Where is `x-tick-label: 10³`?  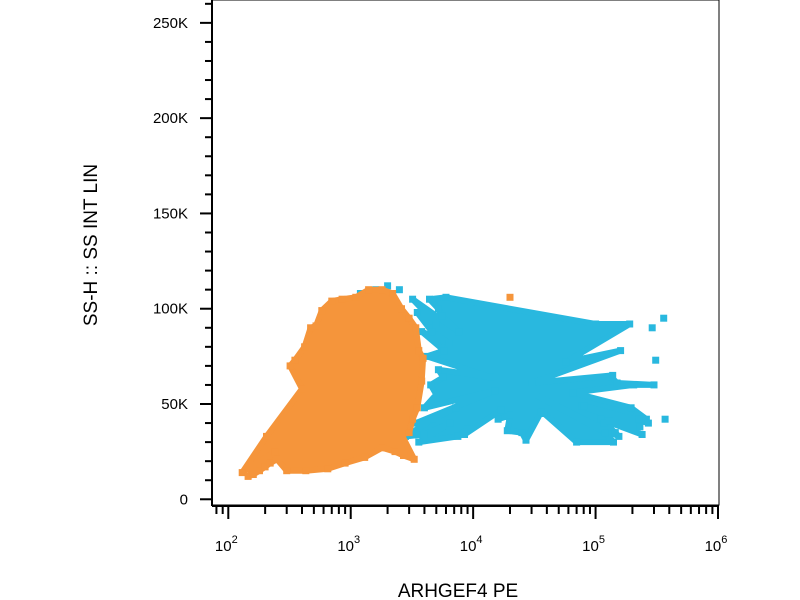 x-tick-label: 10³ is located at coordinates (348, 544).